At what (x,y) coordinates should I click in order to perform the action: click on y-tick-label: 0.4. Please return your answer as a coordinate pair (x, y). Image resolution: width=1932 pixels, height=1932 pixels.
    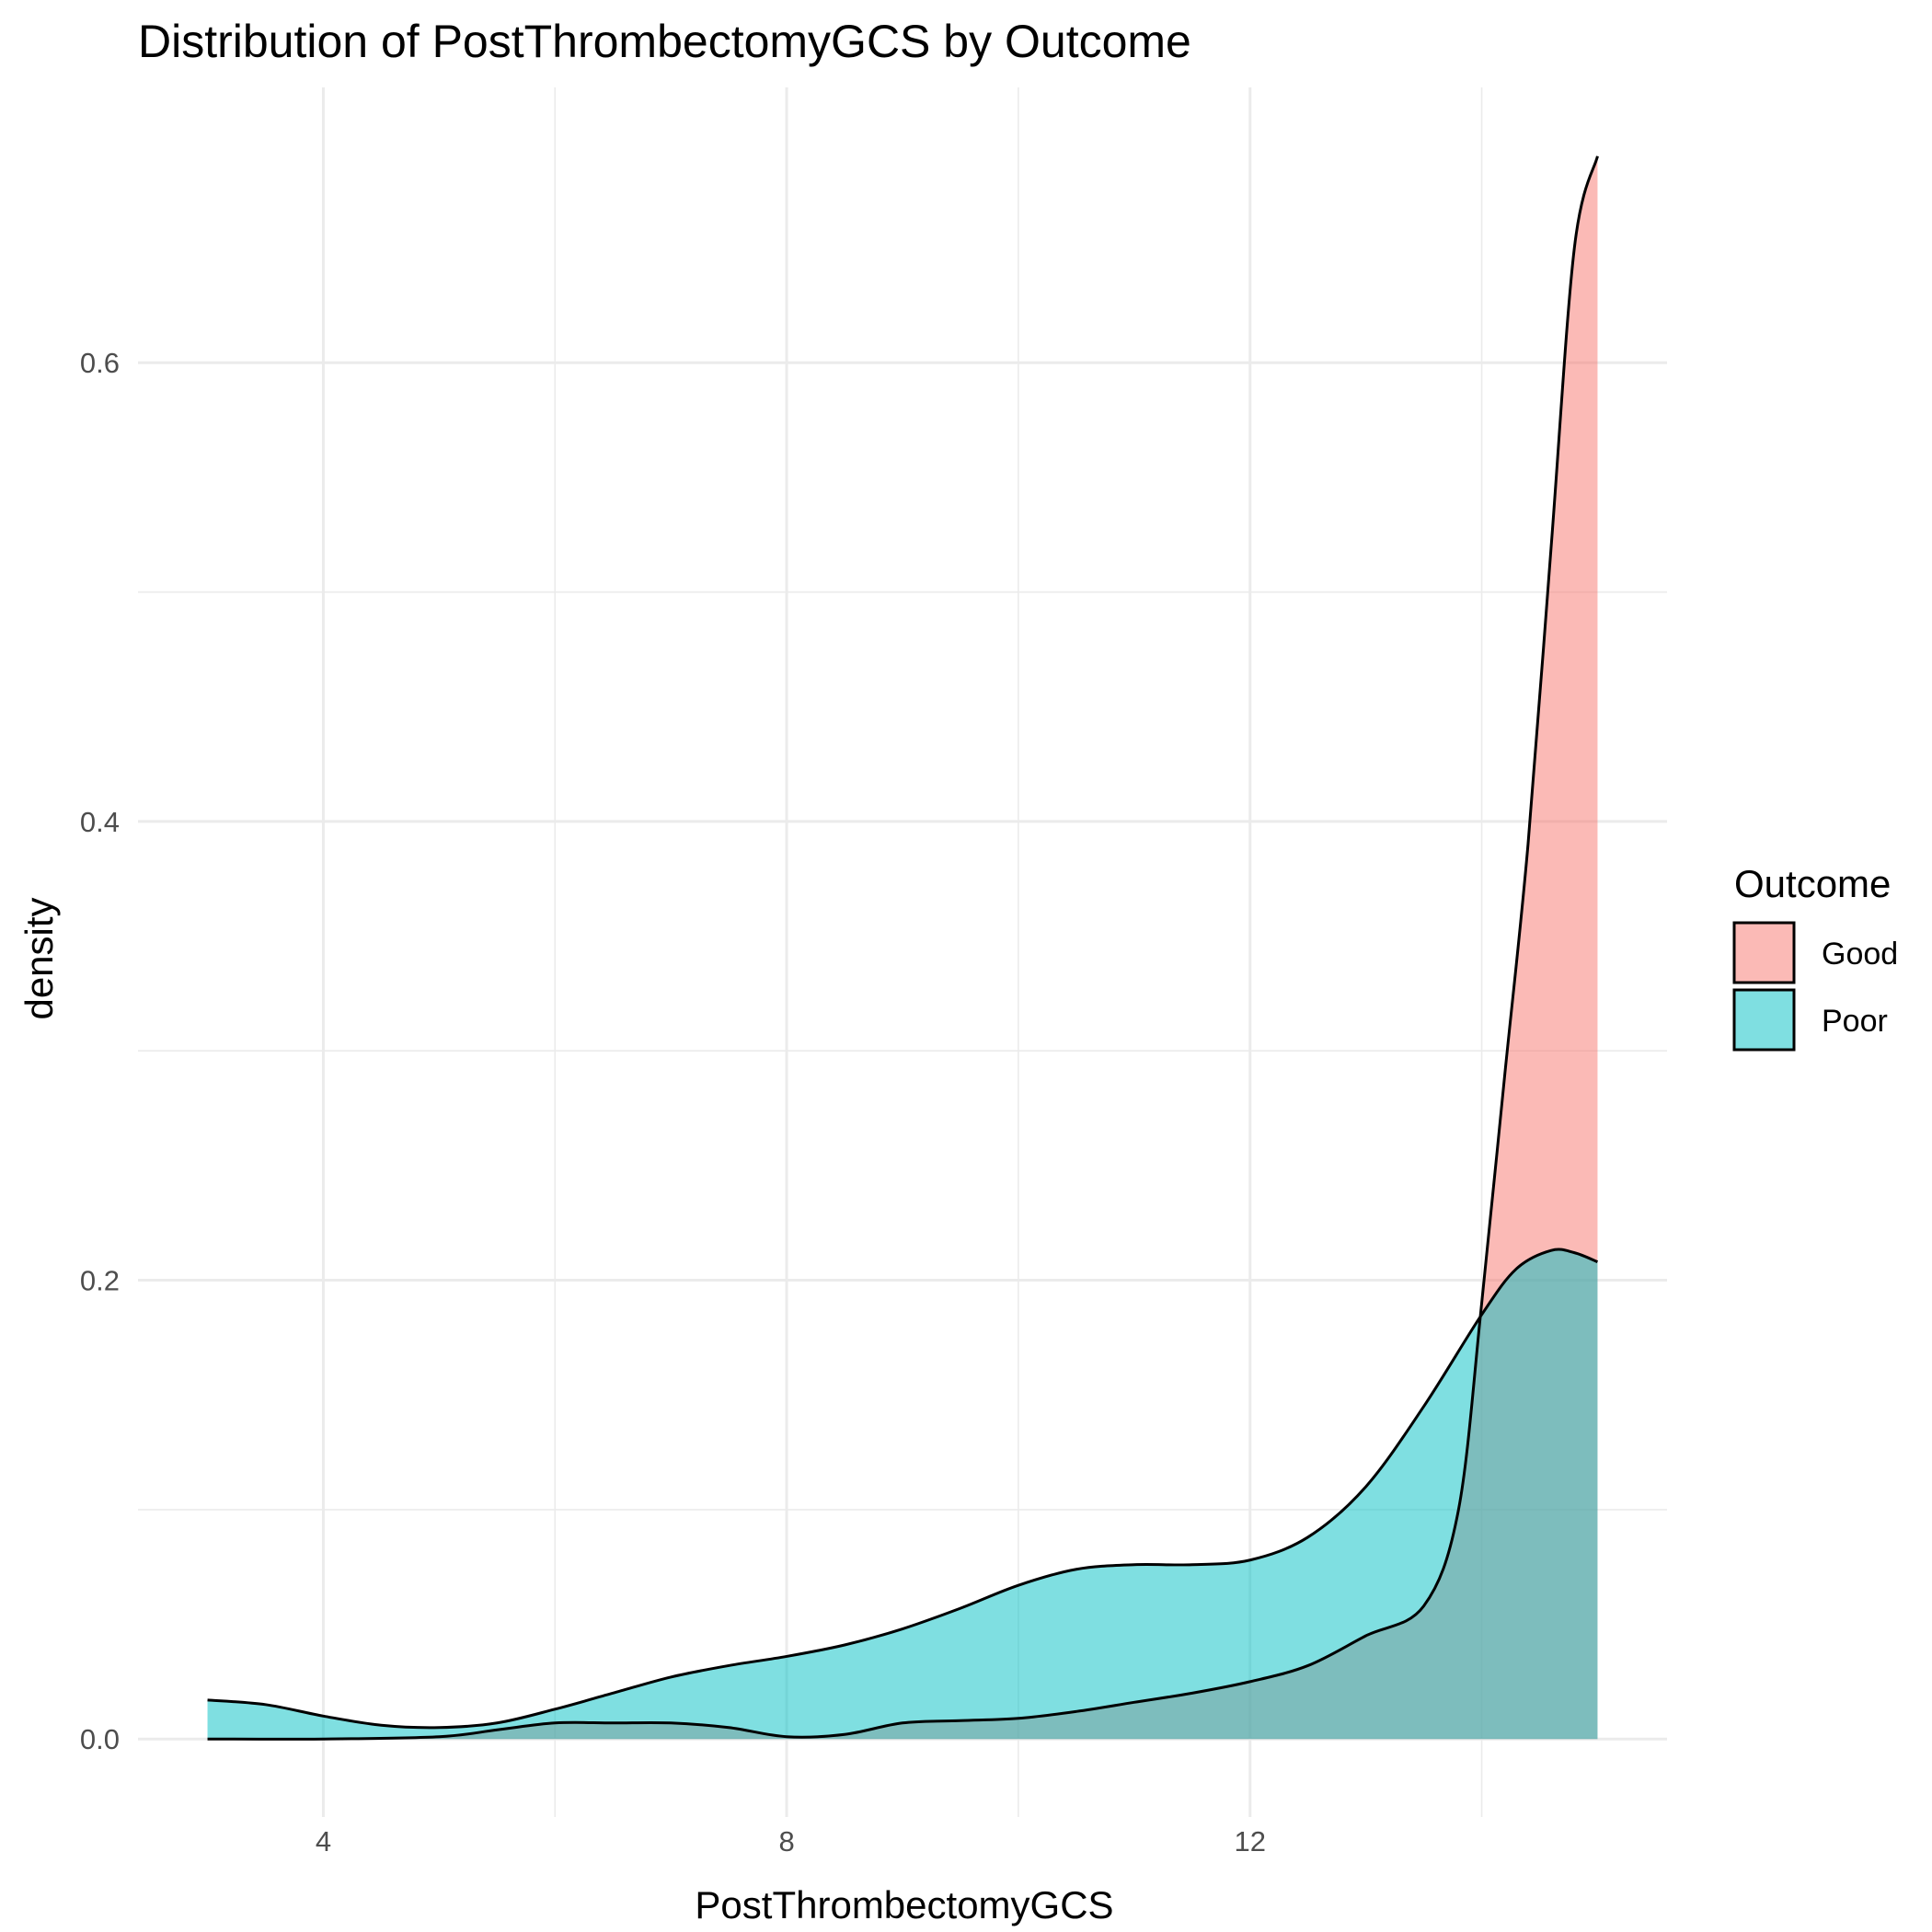
    Looking at the image, I should click on (100, 822).